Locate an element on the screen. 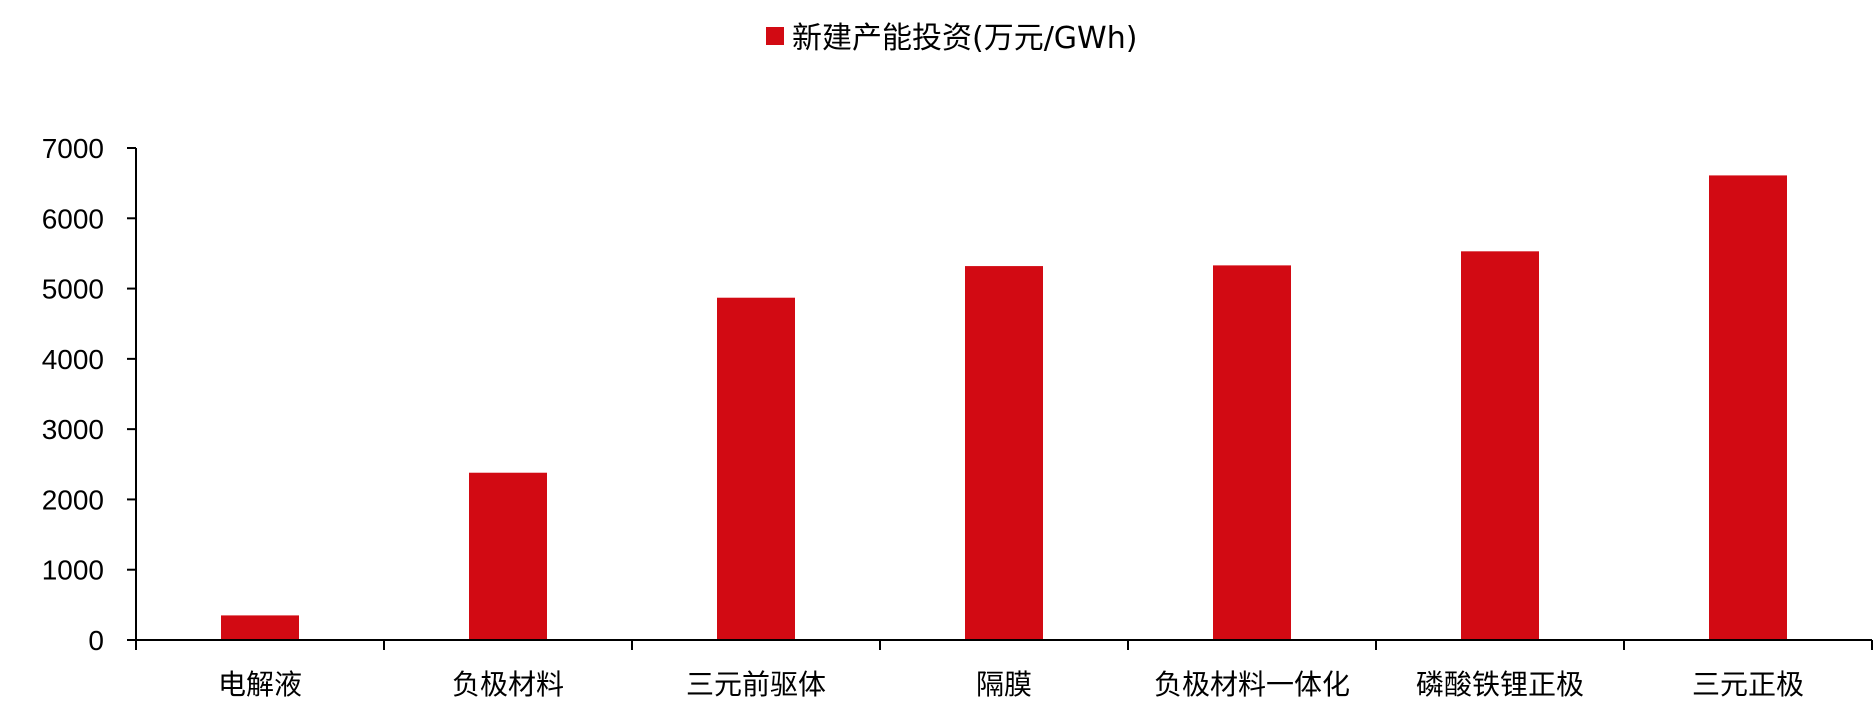 The height and width of the screenshot is (714, 1876). y-tick-label: 5000 is located at coordinates (73, 289).